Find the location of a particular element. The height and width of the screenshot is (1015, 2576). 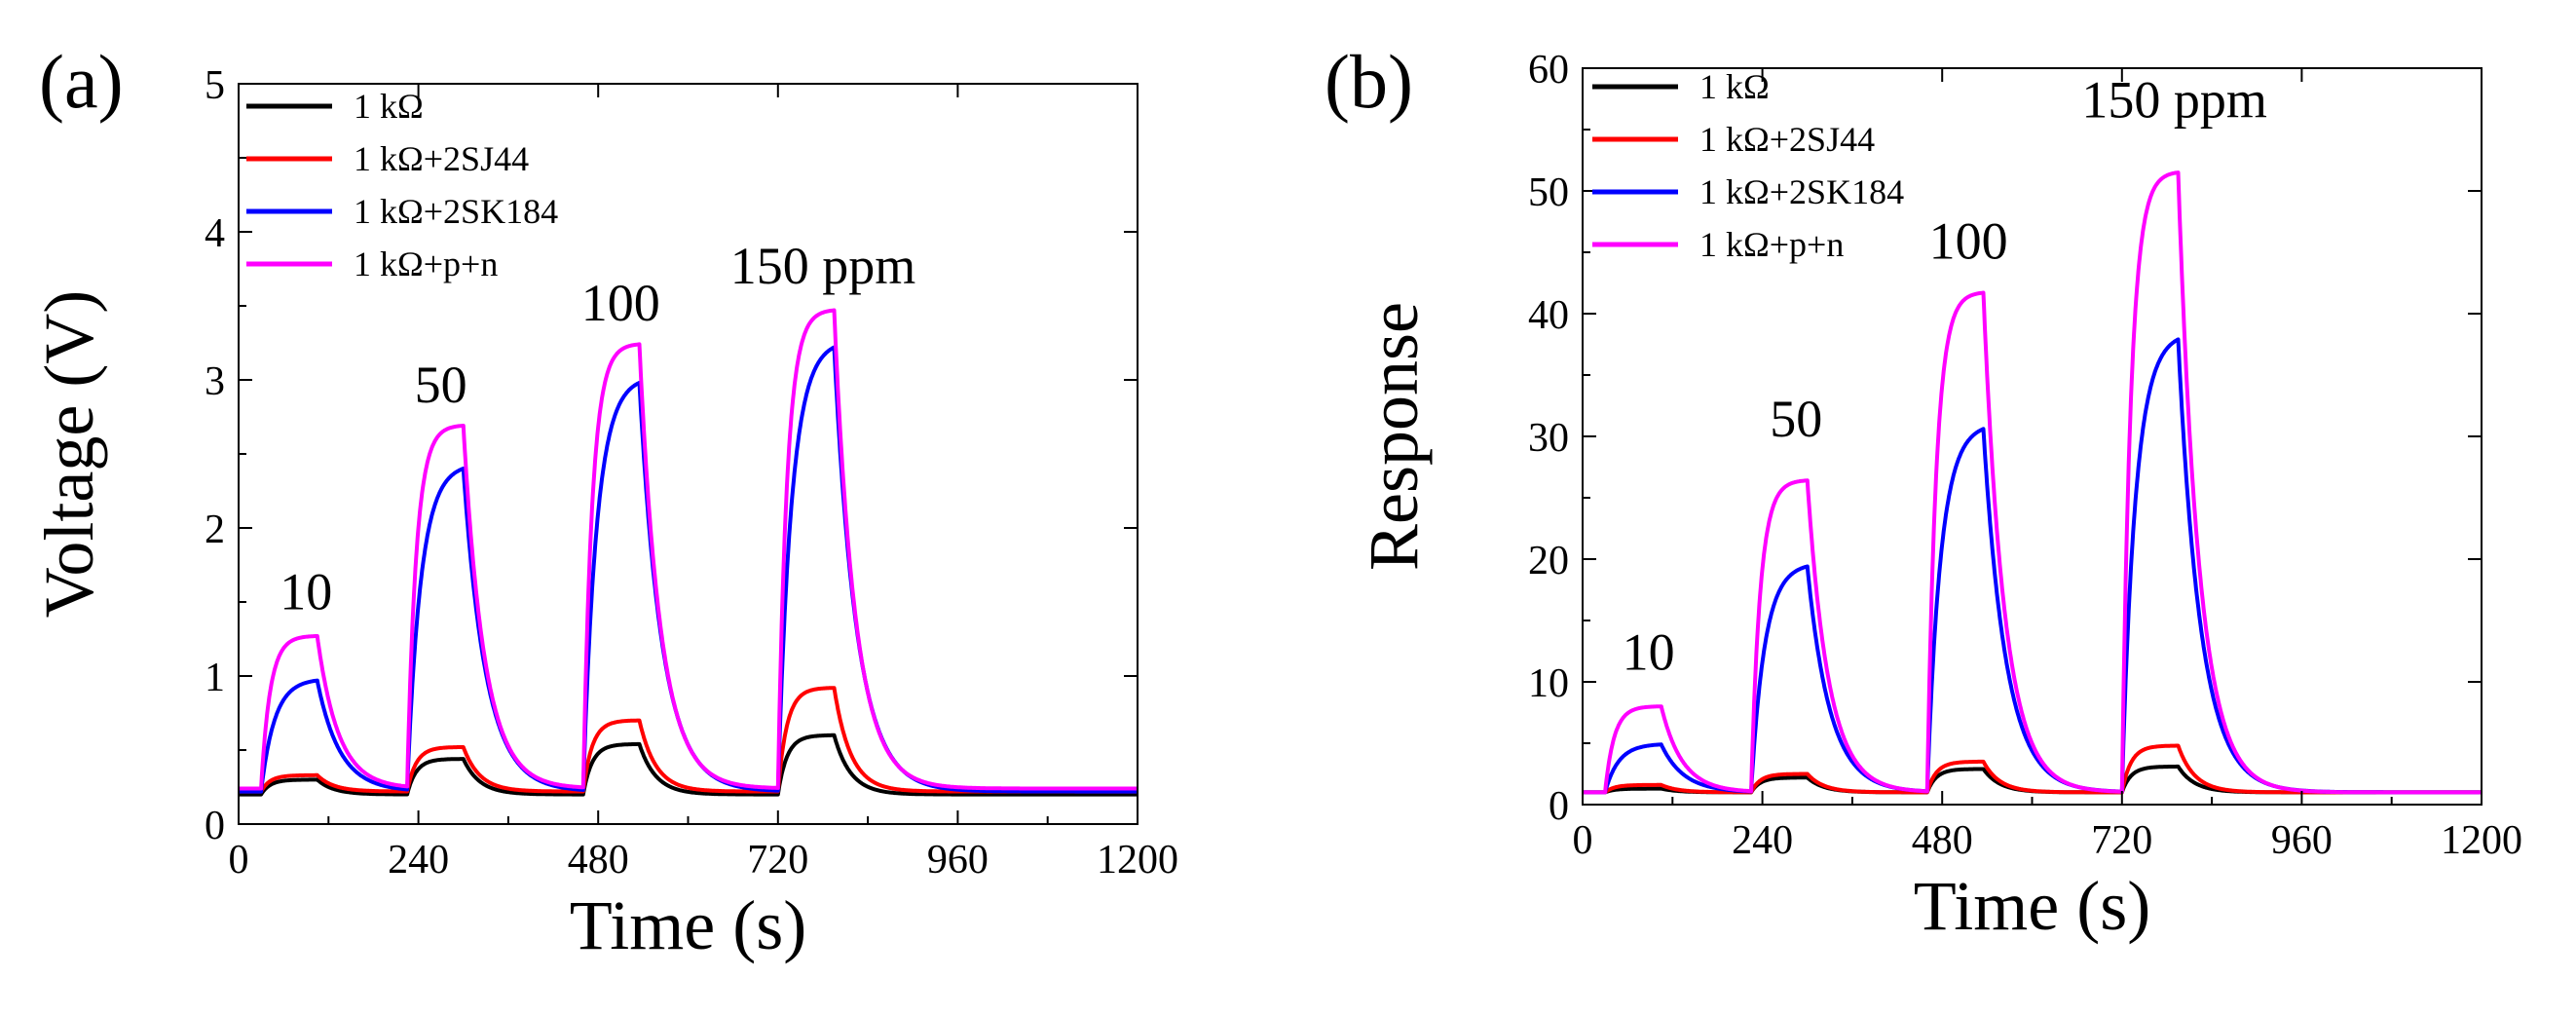

y-tick-label: 1 is located at coordinates (215, 678).